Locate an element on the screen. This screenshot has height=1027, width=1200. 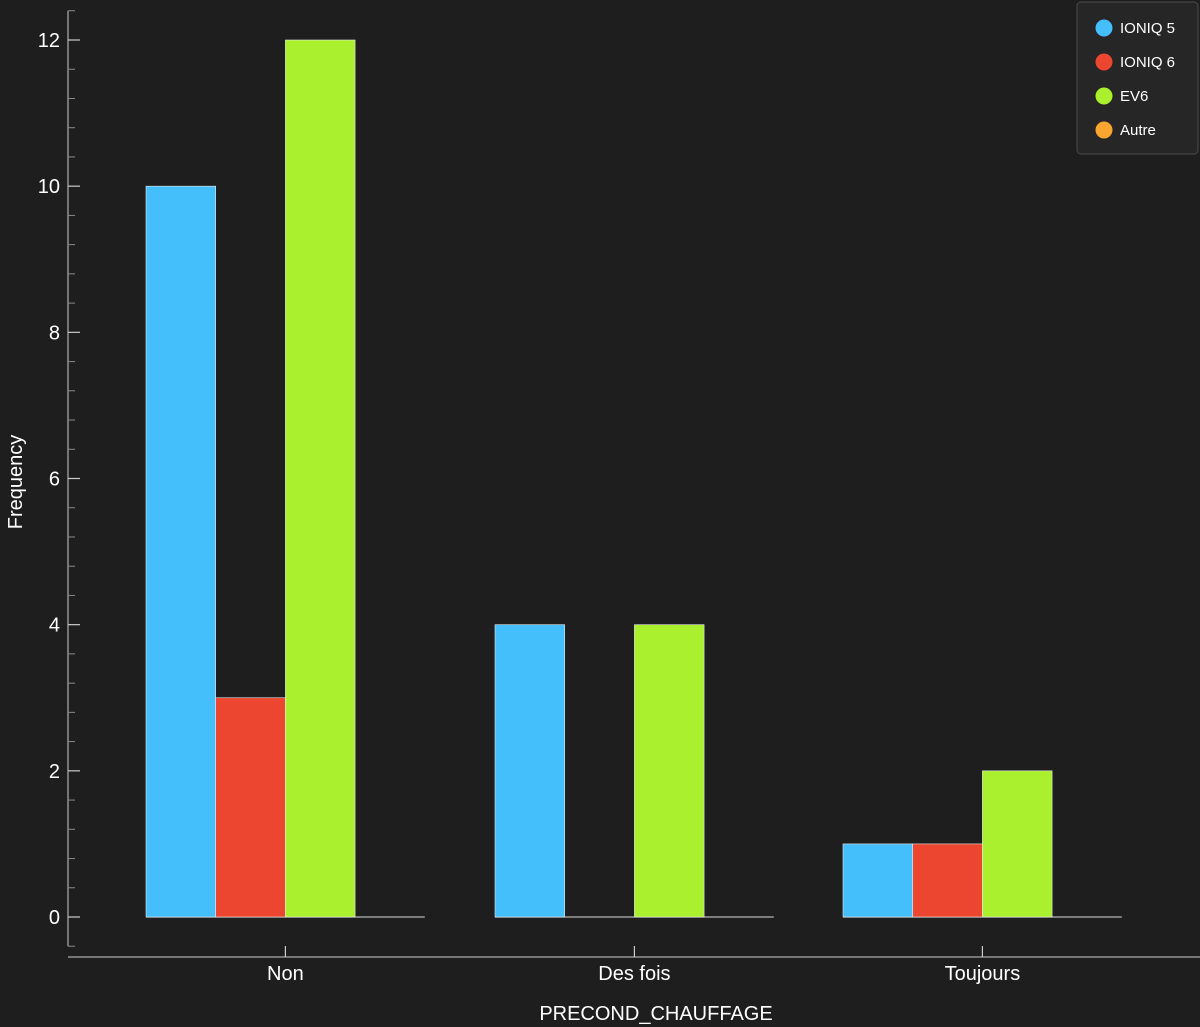
y-tick-label: 0 is located at coordinates (54, 918).